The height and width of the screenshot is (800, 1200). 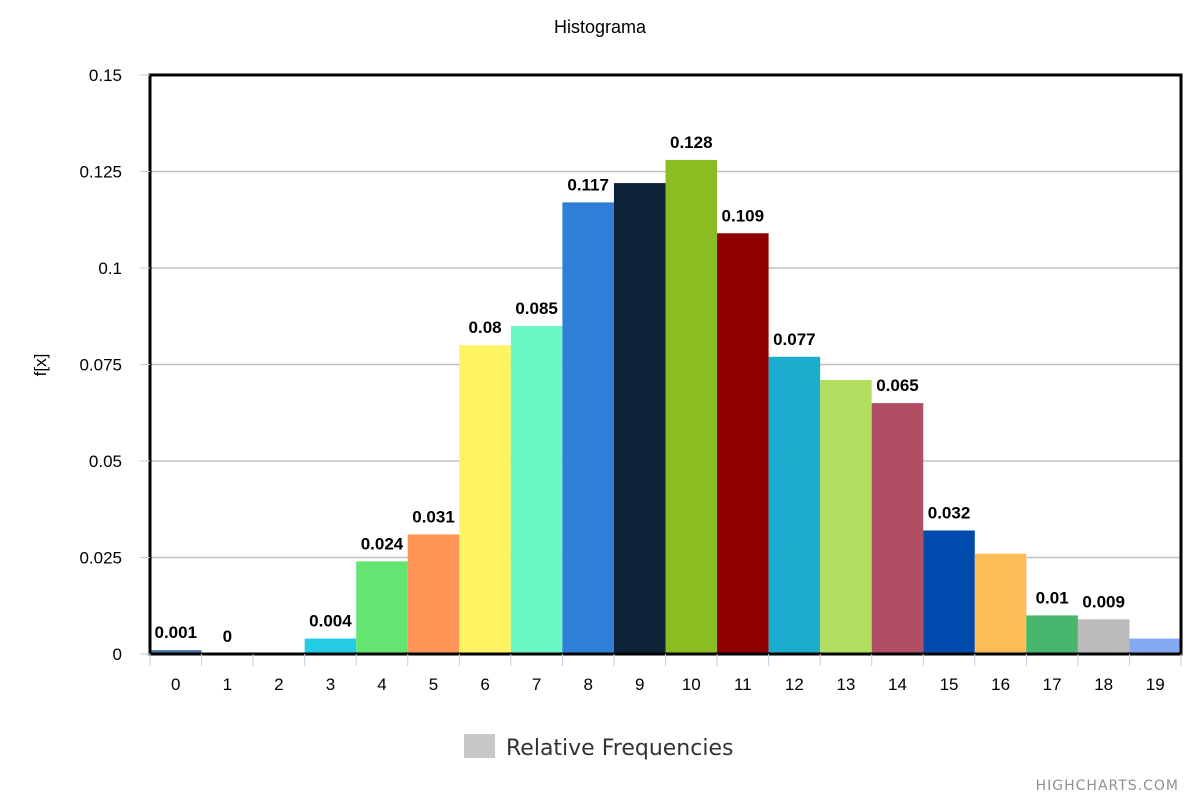 I want to click on data-label: 0.004, so click(x=330, y=621).